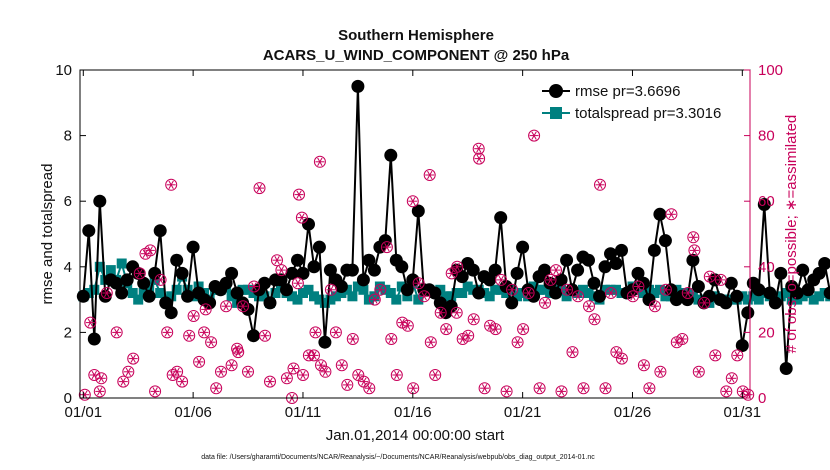 This screenshot has width=830, height=470. Describe the element at coordinates (762, 398) in the screenshot. I see `y-right-tick-label: 0` at that location.